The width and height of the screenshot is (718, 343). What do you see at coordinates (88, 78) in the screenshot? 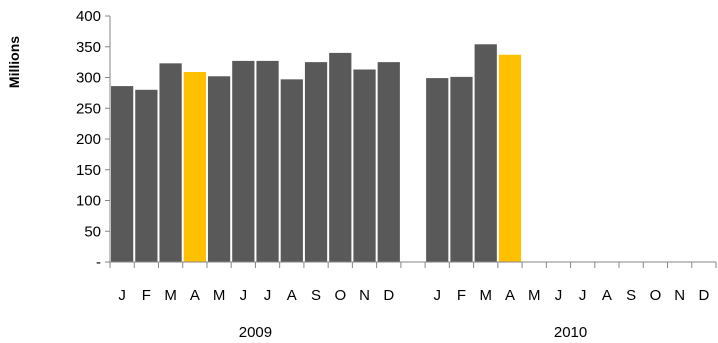
I see `y-tick-label: 300` at bounding box center [88, 78].